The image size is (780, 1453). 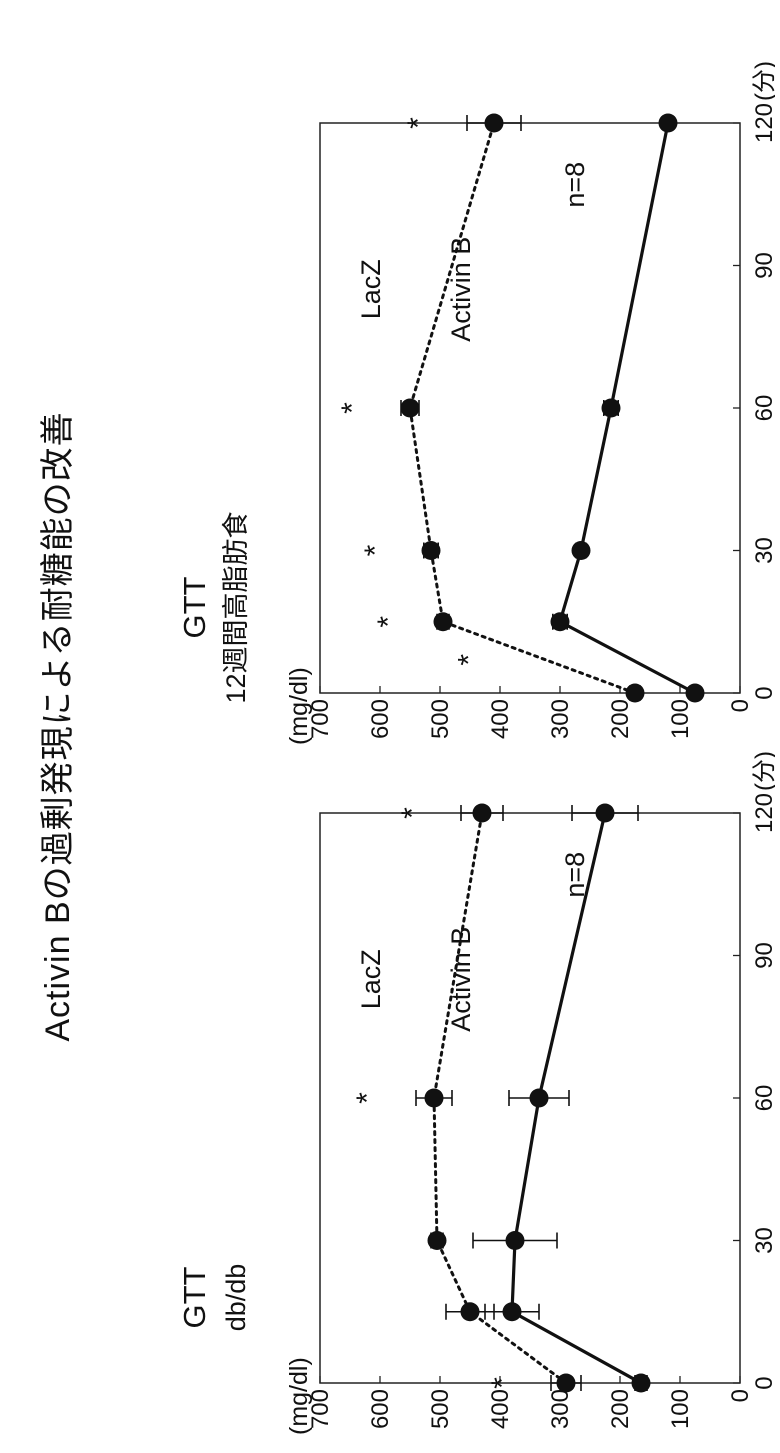 I want to click on figure-title: Activin Bの過剰発現による耐糖能の改善, so click(x=58, y=726).